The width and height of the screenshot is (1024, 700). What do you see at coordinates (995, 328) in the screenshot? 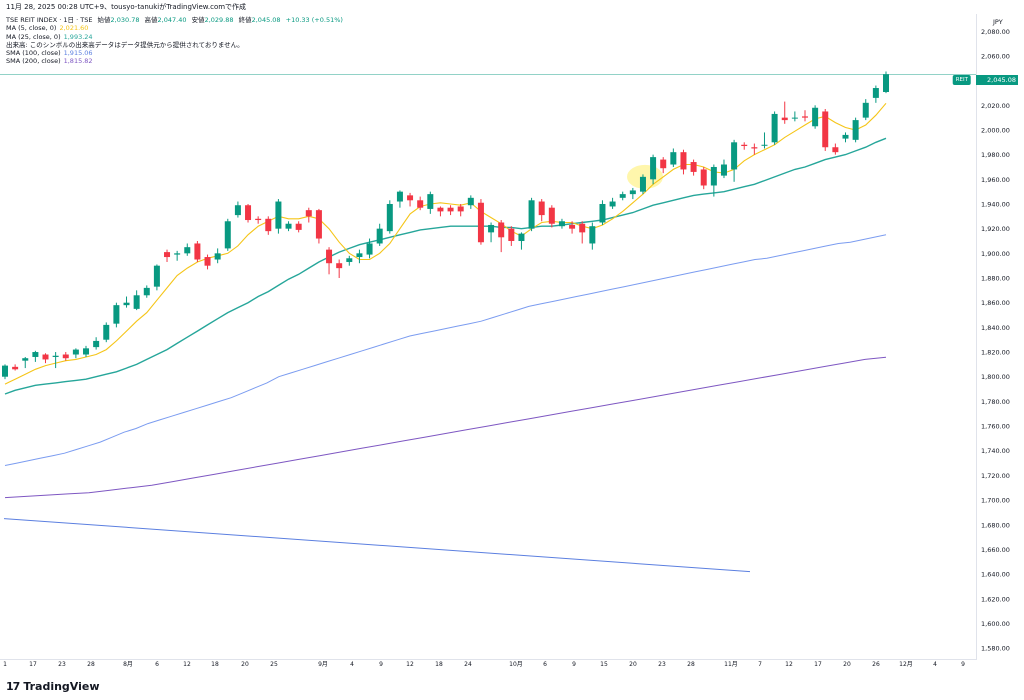
I see `price-tick-label: 1,840.00` at bounding box center [995, 328].